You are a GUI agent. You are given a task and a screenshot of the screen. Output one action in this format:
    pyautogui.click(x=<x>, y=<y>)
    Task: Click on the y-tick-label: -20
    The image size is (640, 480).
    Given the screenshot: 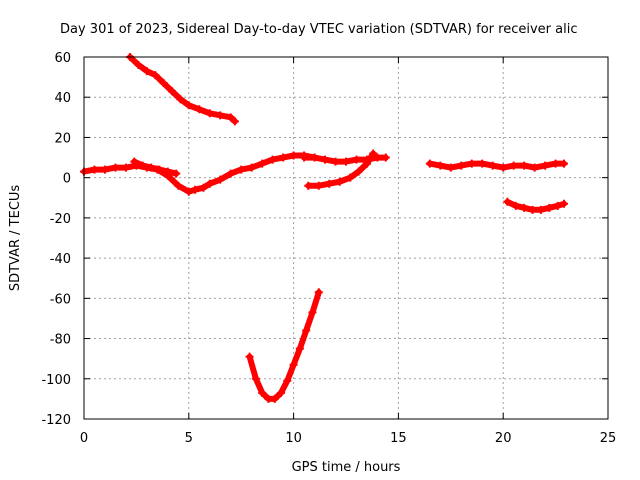 What is the action you would take?
    pyautogui.click(x=60, y=219)
    